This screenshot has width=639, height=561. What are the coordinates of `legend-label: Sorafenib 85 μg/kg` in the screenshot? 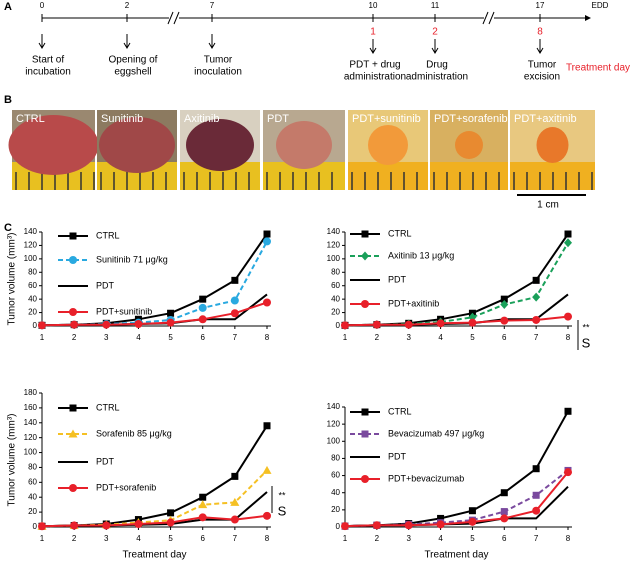 It's located at (134, 433).